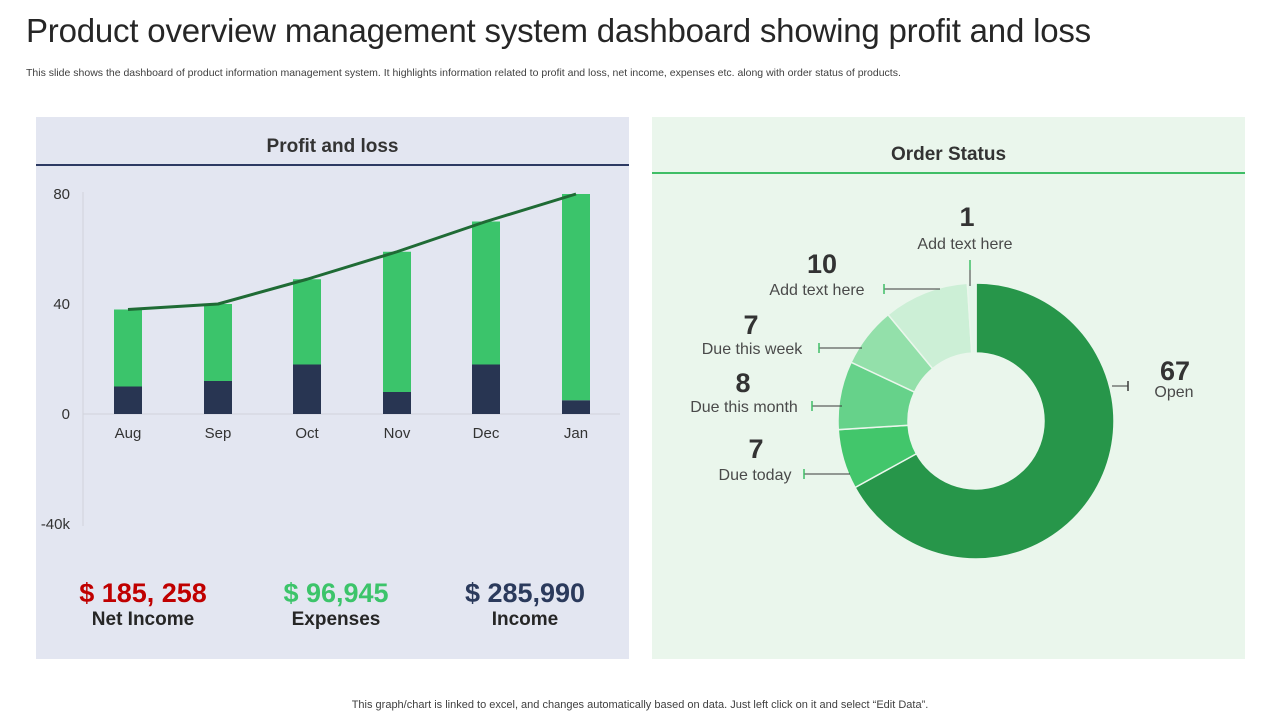 The height and width of the screenshot is (720, 1280). Describe the element at coordinates (486, 389) in the screenshot. I see `bar-base-dec` at that location.